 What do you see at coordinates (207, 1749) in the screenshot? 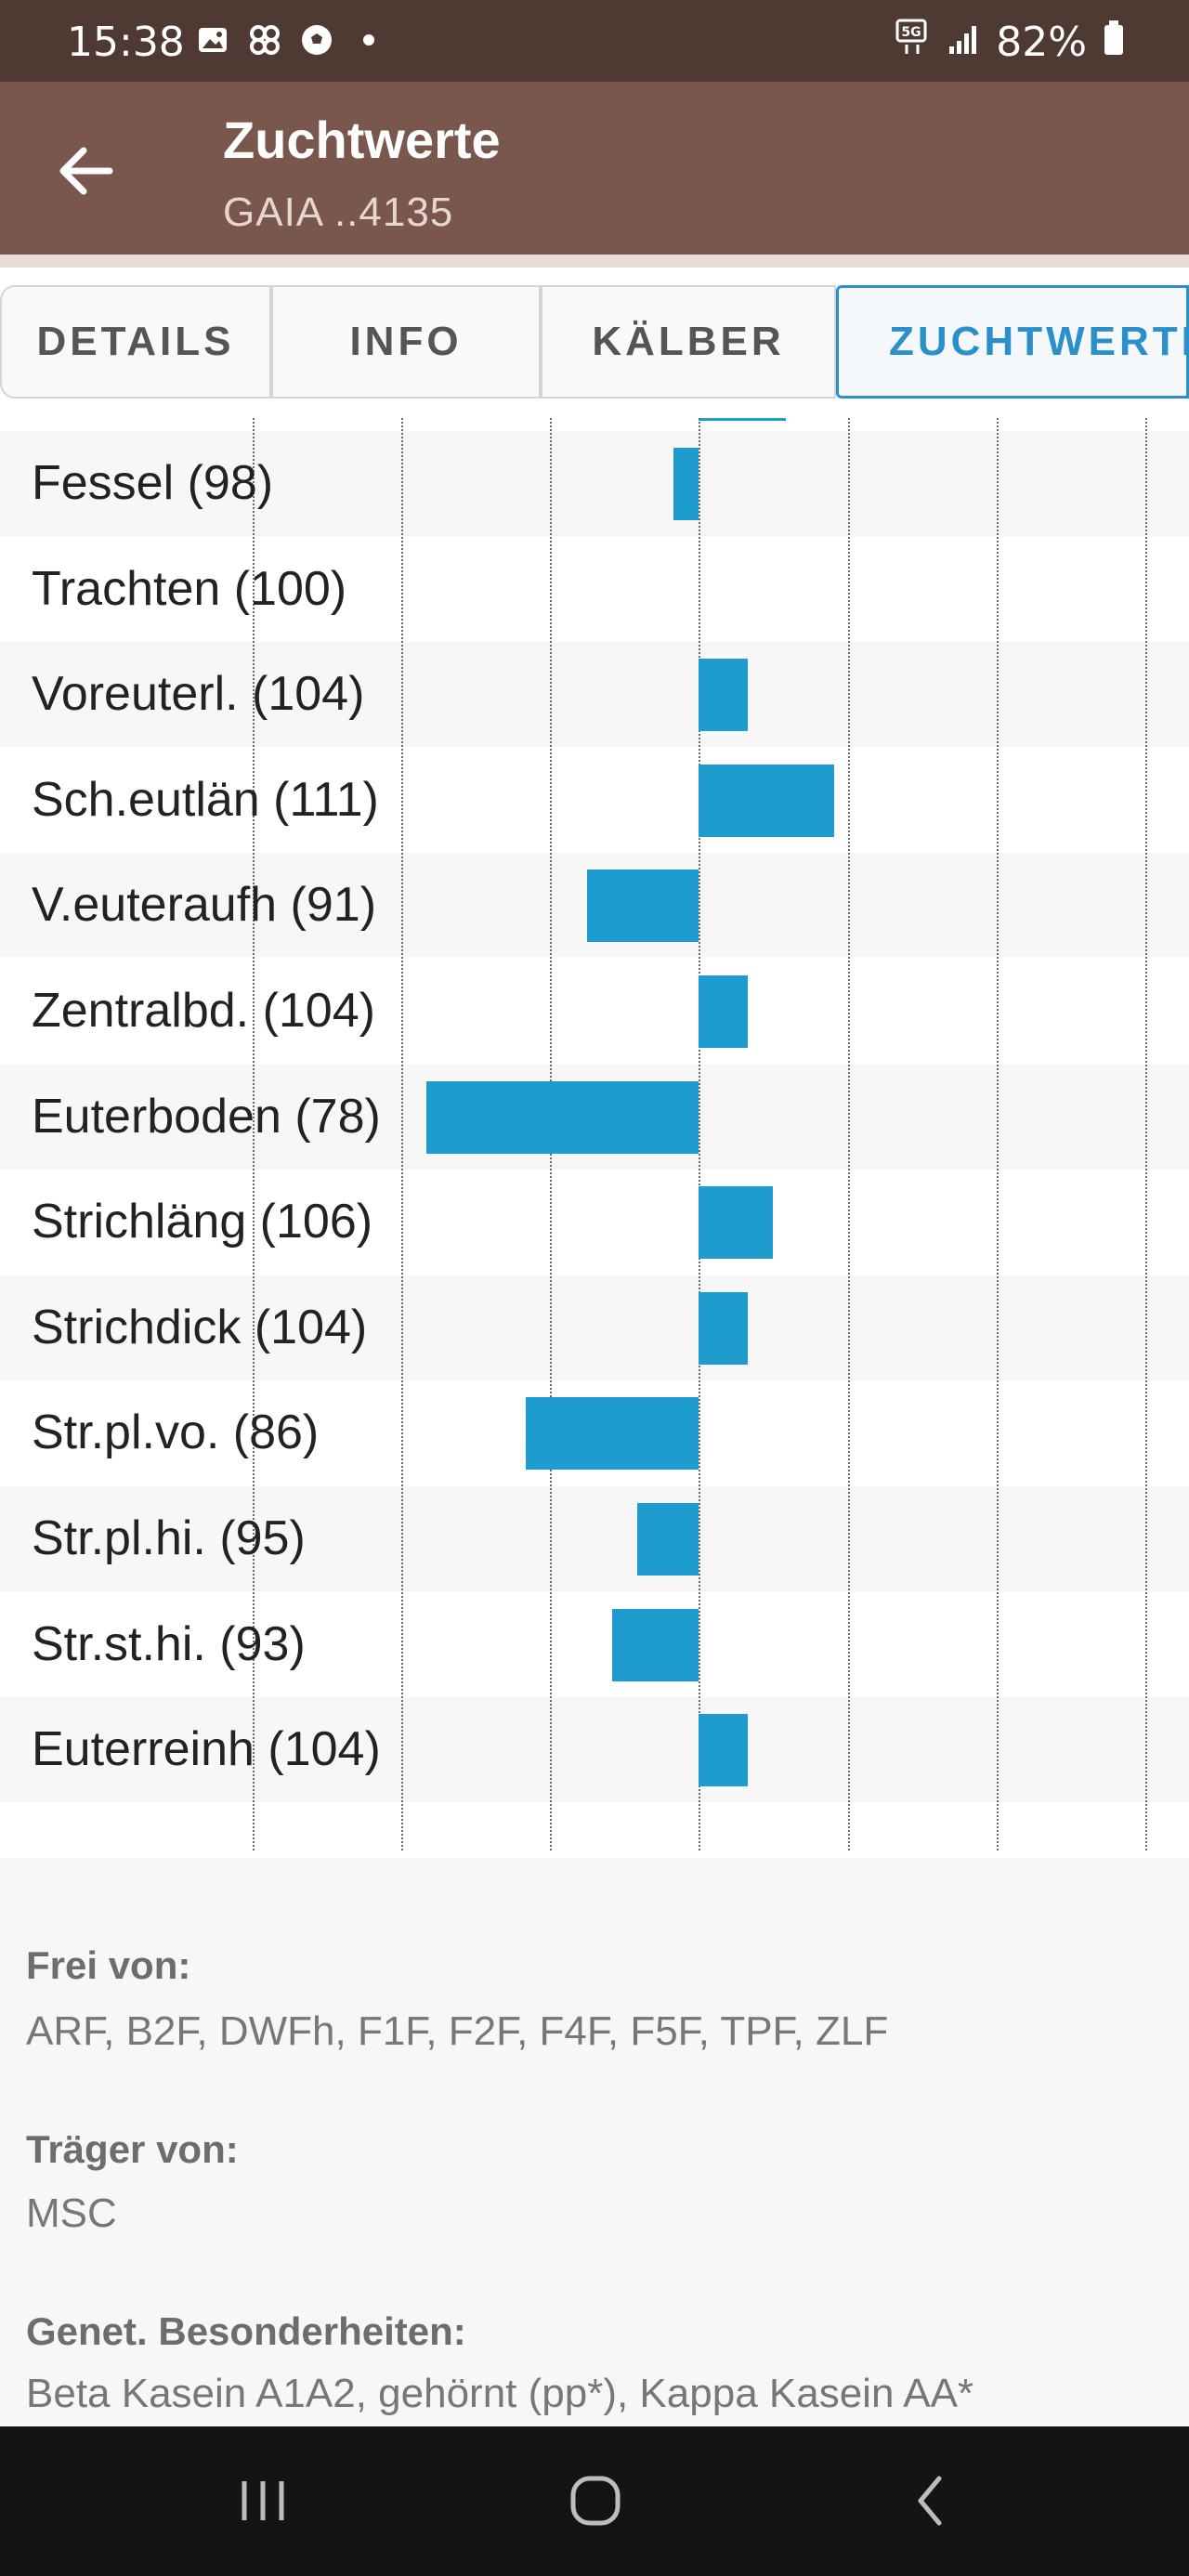
I see `chart-category-label: Euterreinh (104)` at bounding box center [207, 1749].